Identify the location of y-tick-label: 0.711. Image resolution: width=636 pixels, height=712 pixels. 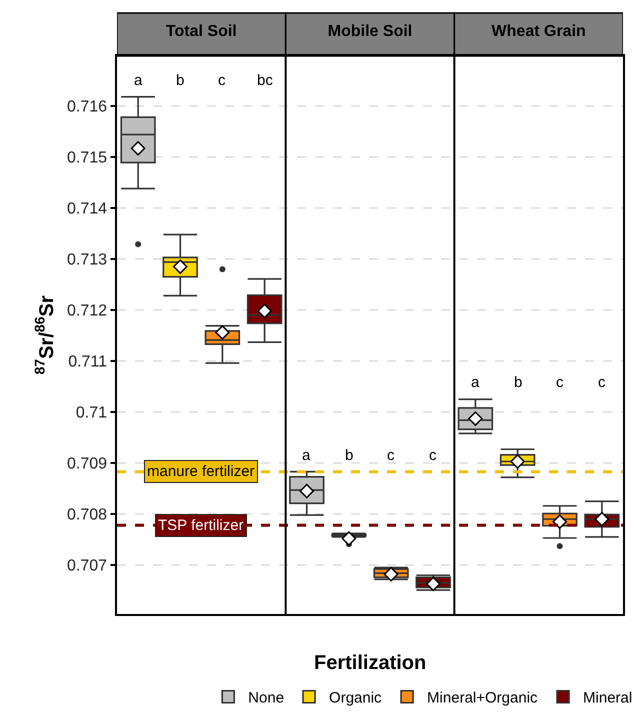
(88, 362).